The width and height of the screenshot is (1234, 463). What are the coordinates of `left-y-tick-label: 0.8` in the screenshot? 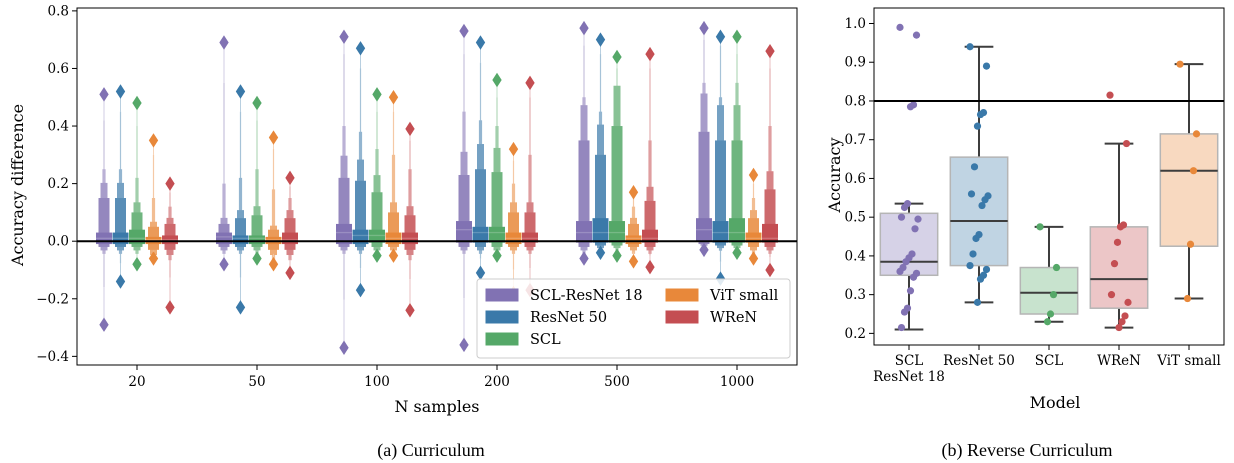 It's located at (58, 11).